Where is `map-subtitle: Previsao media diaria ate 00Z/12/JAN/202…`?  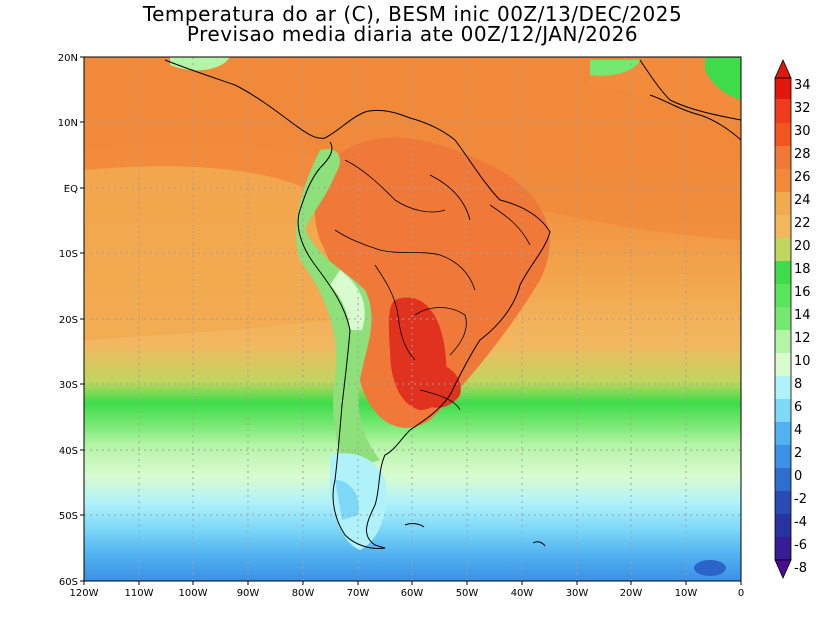
map-subtitle: Previsao media diaria ate 00Z/12/JAN/202… is located at coordinates (412, 34).